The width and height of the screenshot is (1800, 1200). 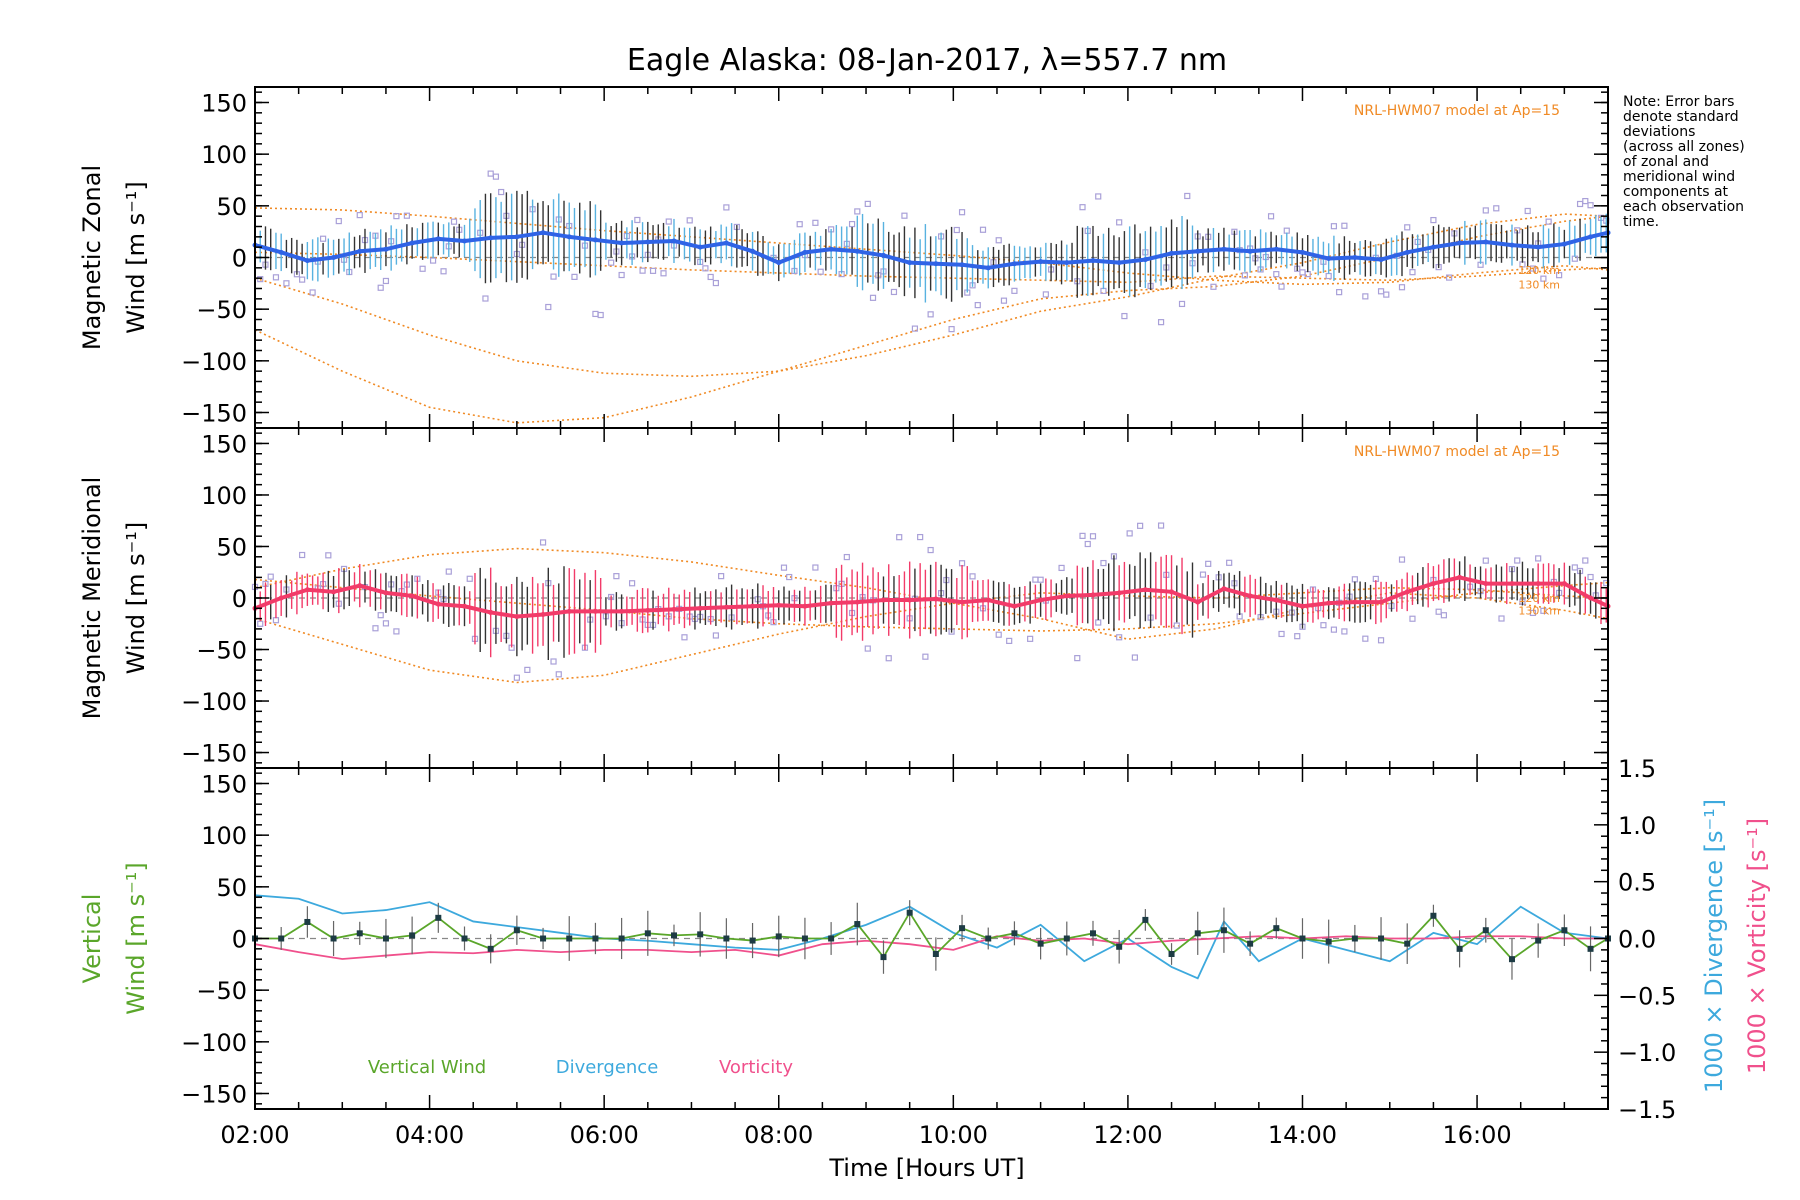 What do you see at coordinates (92, 939) in the screenshot?
I see `y-label-line1: Vertical` at bounding box center [92, 939].